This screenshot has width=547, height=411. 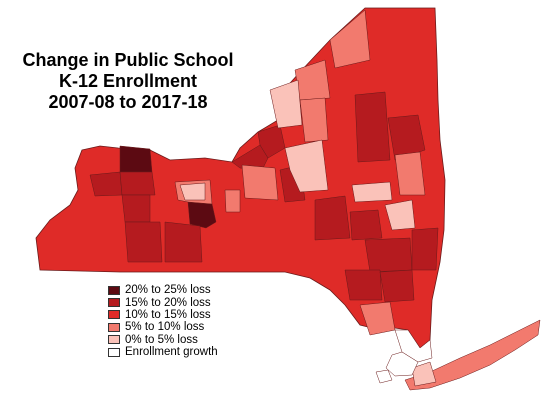 What do you see at coordinates (306, 166) in the screenshot?
I see `county-oneida` at bounding box center [306, 166].